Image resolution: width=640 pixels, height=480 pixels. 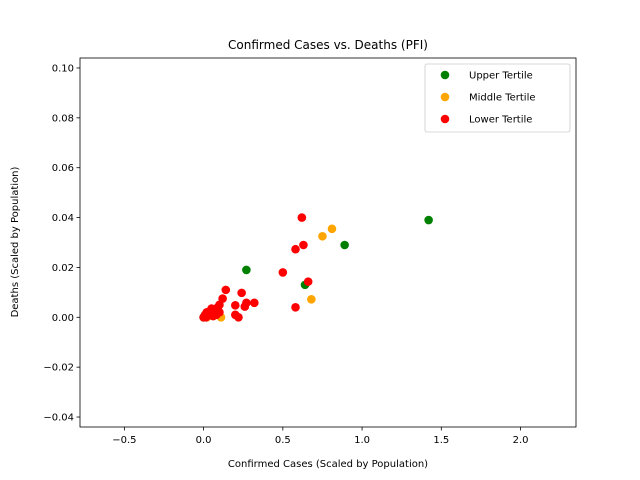 I want to click on x-tick-label: −0.5, so click(x=124, y=440).